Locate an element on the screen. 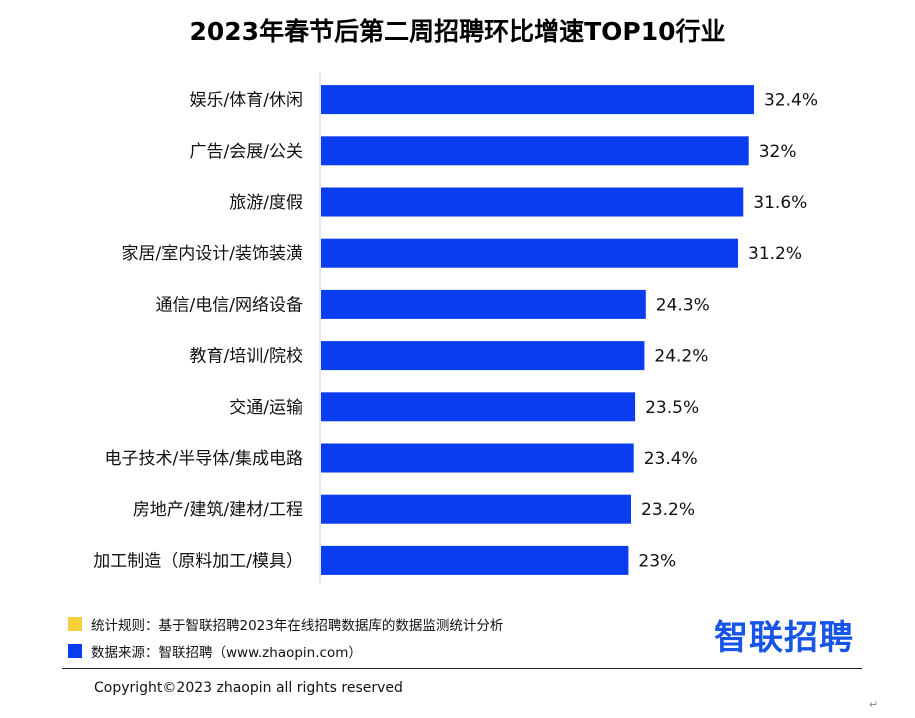 This screenshot has width=915, height=718. value-label-6: 23.5% is located at coordinates (672, 408).